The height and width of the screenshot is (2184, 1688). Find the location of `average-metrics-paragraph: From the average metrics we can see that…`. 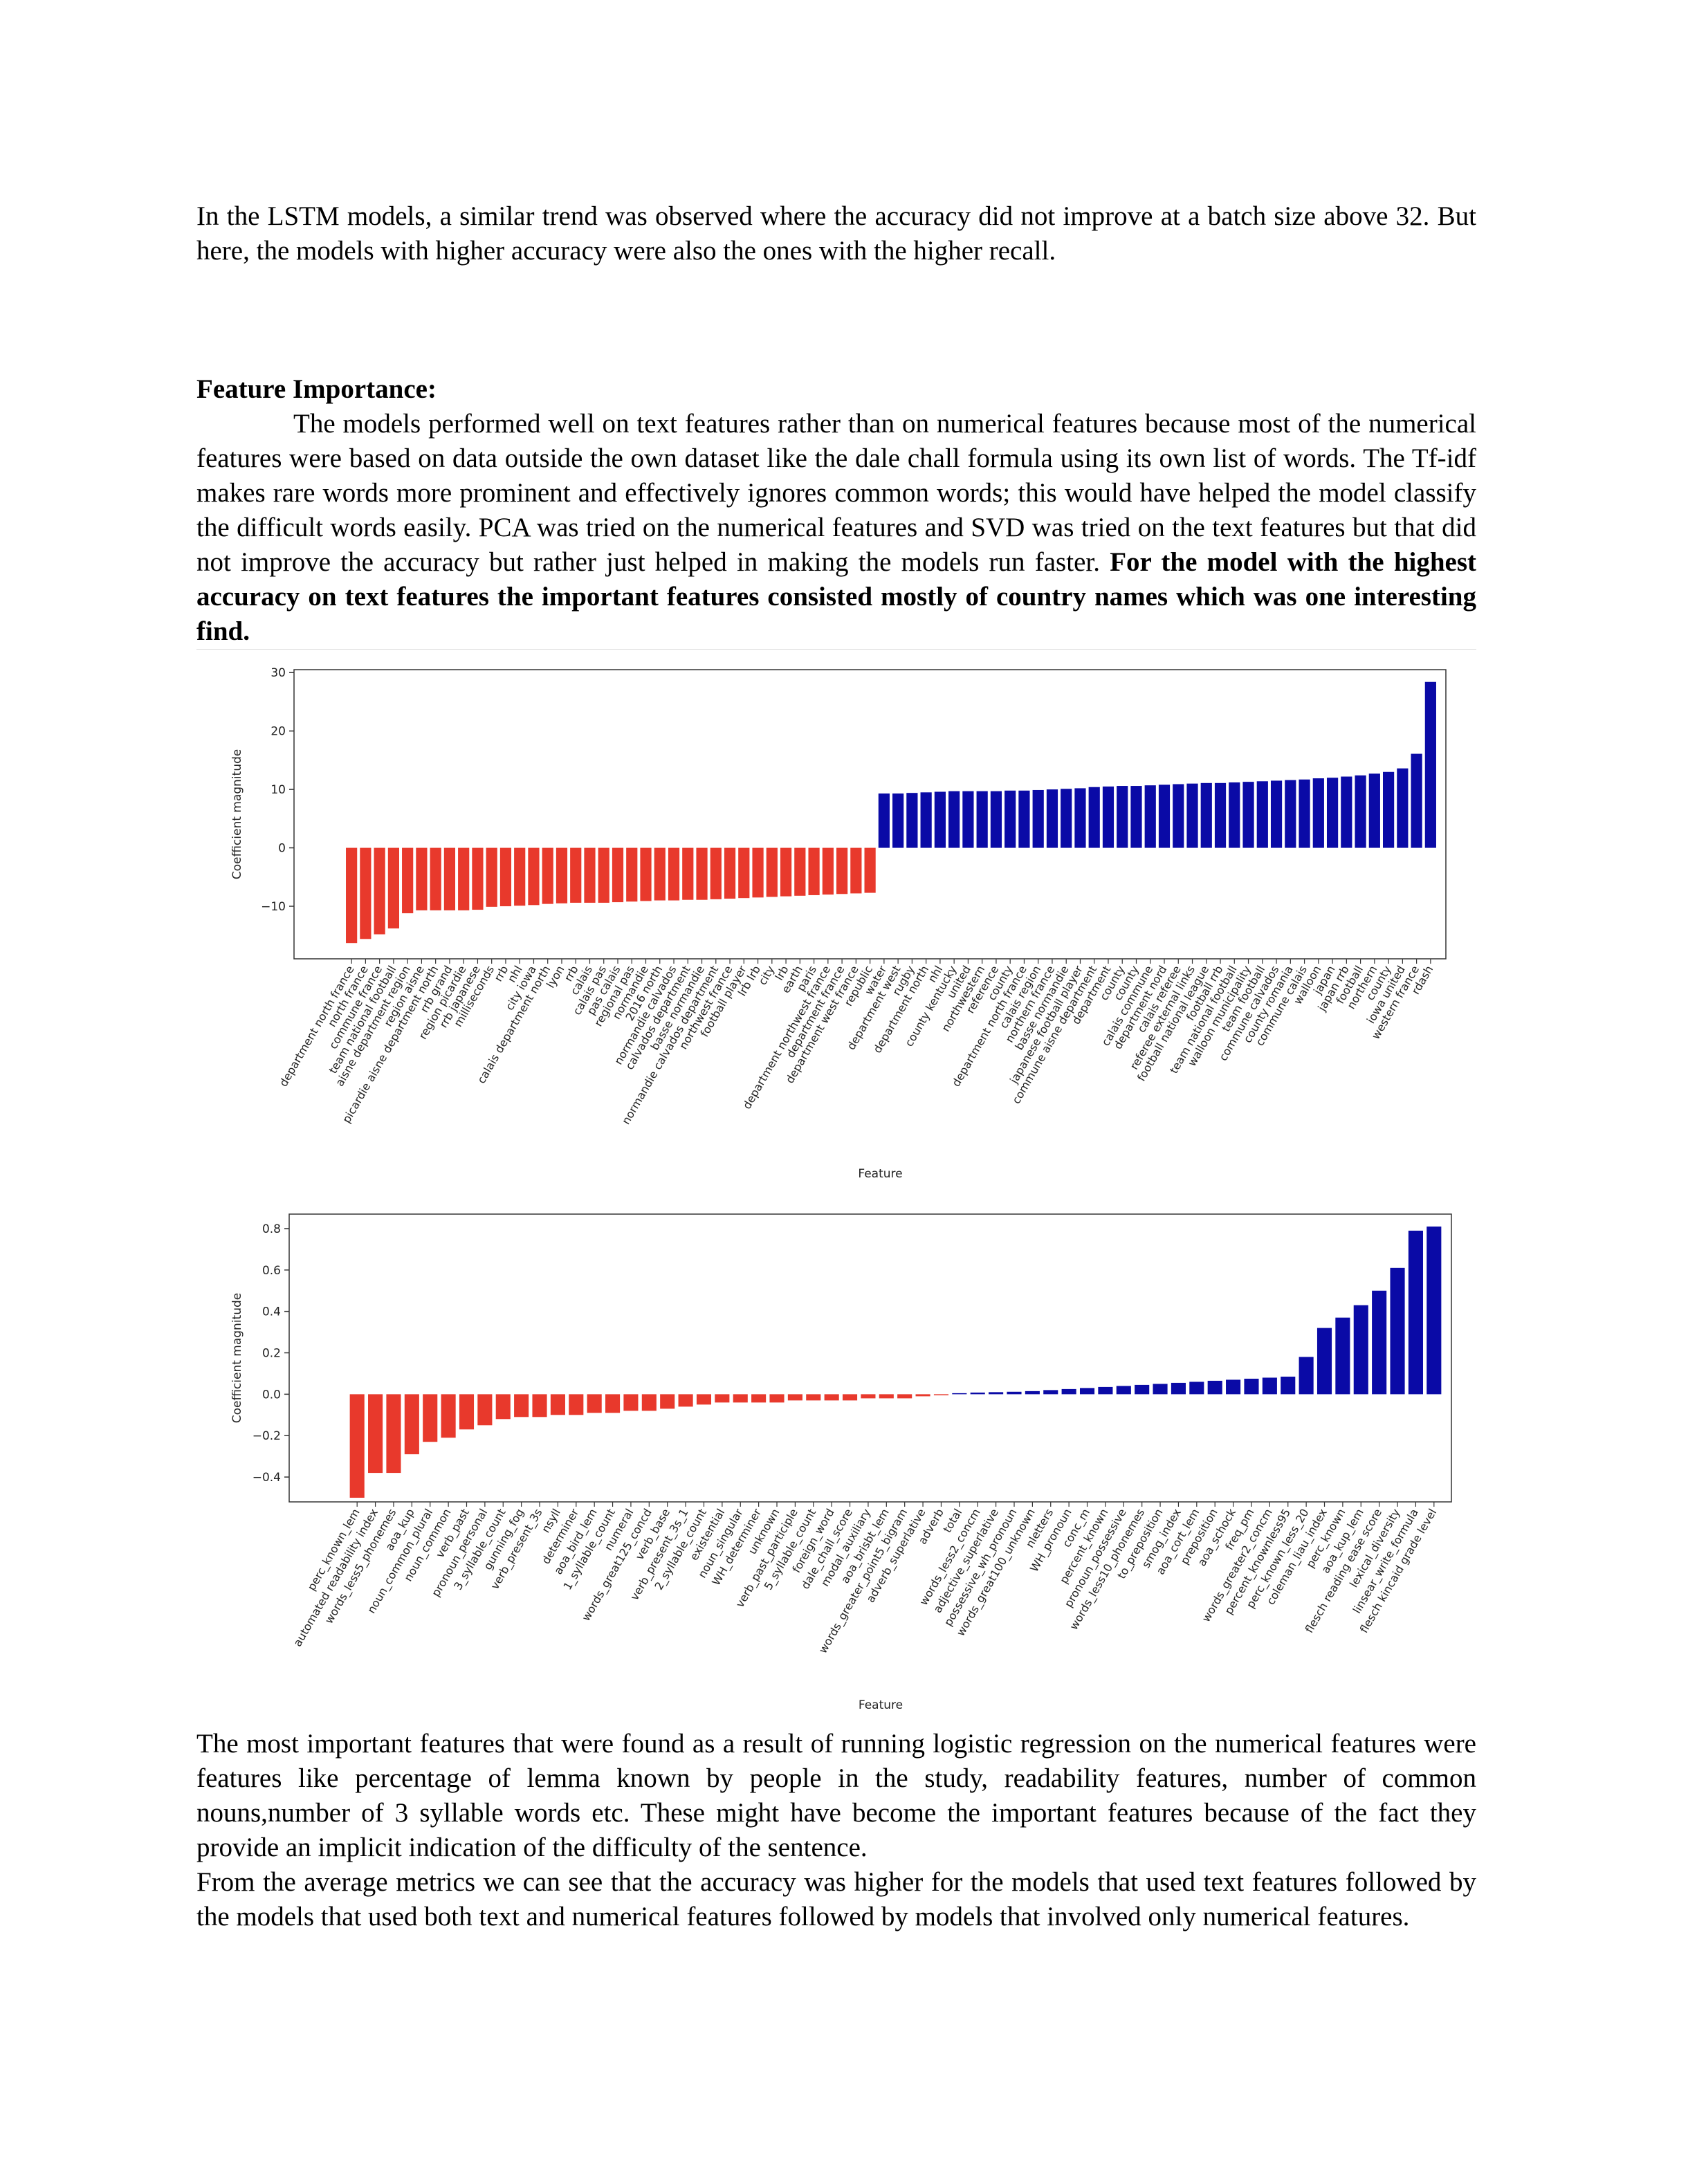

average-metrics-paragraph: From the average metrics we can see that… is located at coordinates (836, 1899).